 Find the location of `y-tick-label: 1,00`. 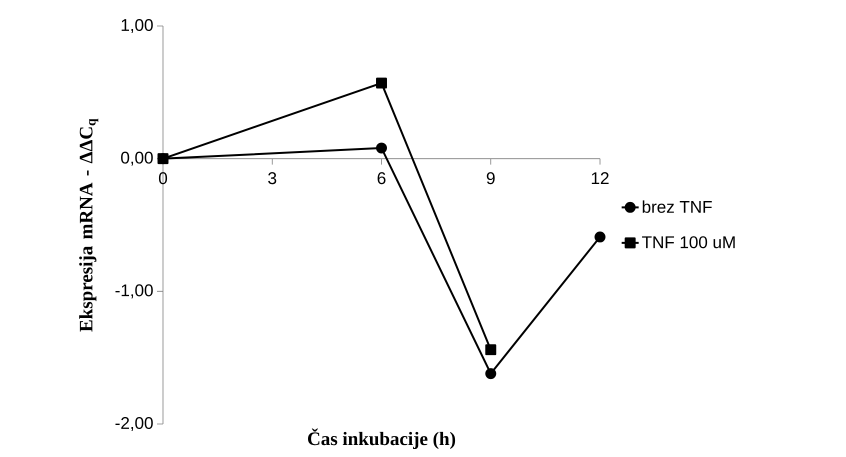

y-tick-label: 1,00 is located at coordinates (137, 26).